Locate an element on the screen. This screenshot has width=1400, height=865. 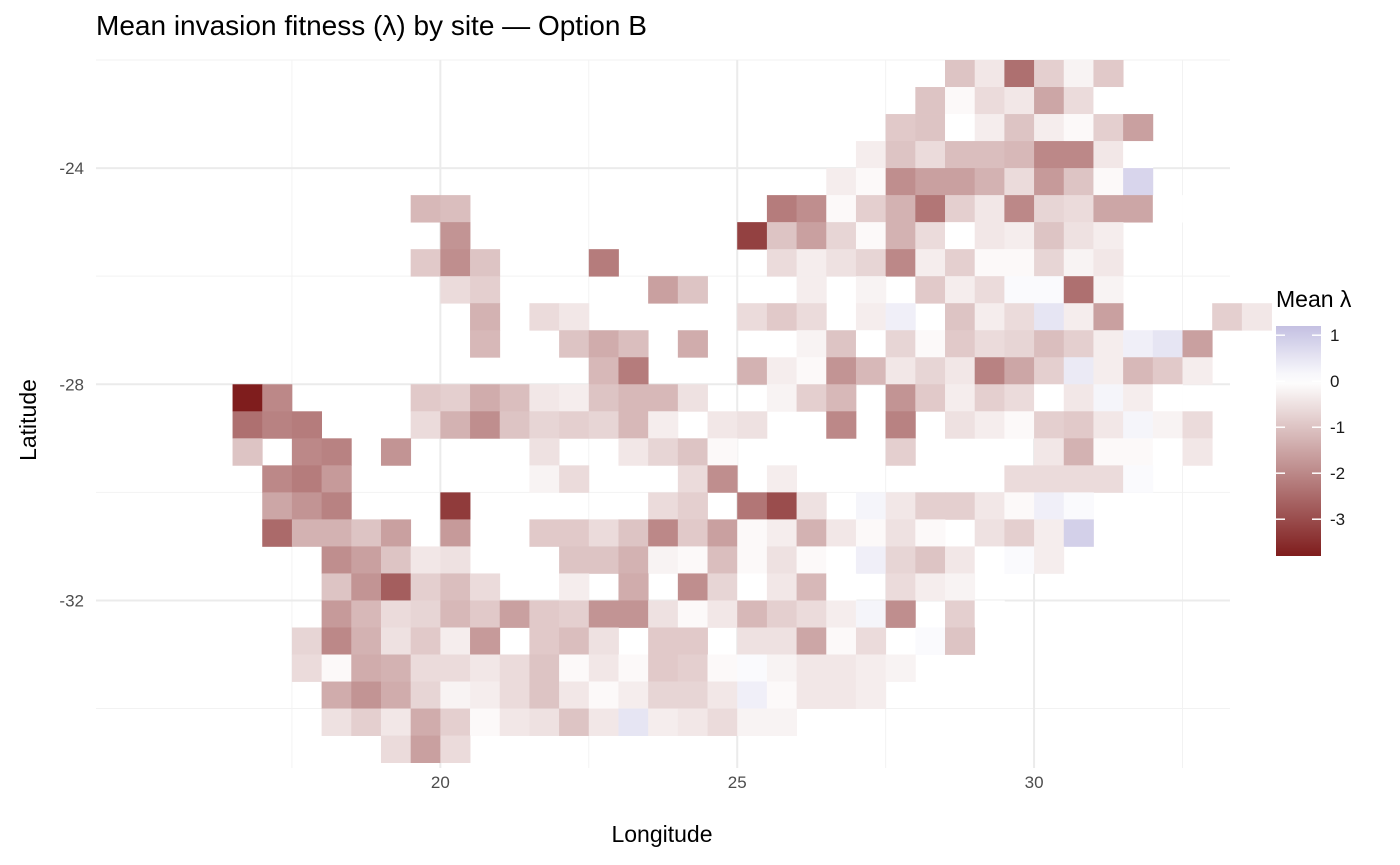
y-axis-ticks: -24 -28 -32 is located at coordinates (71, 384).